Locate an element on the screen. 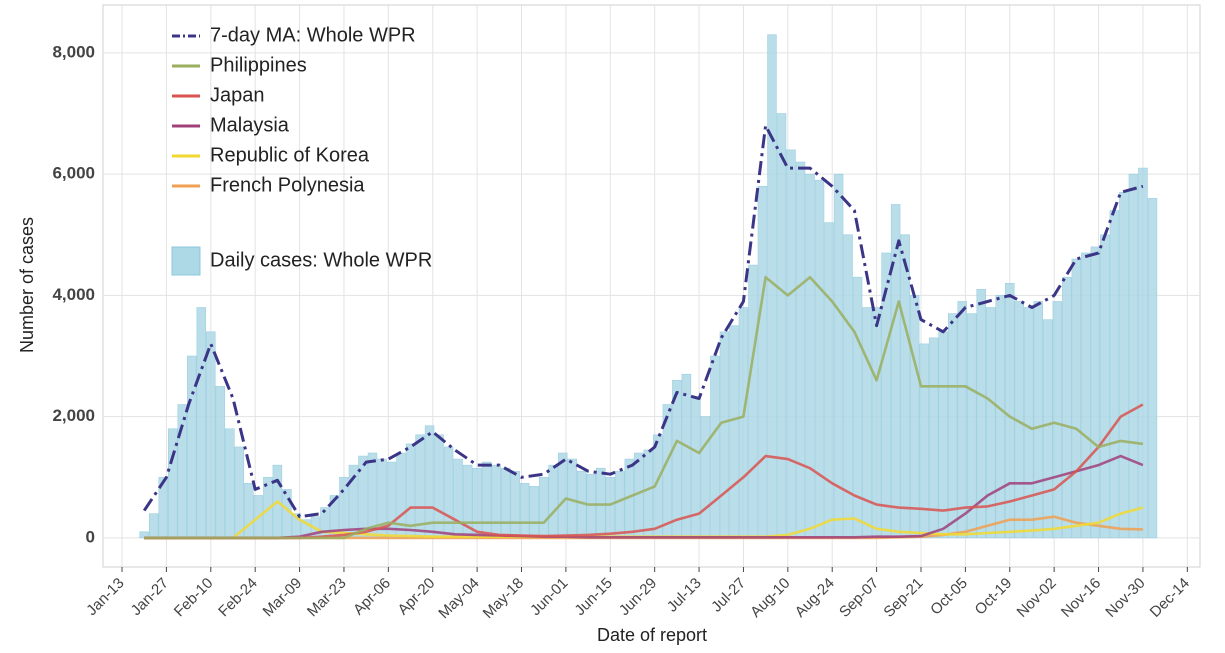 This screenshot has width=1225, height=653. legend-label: French Polynesia is located at coordinates (287, 185).